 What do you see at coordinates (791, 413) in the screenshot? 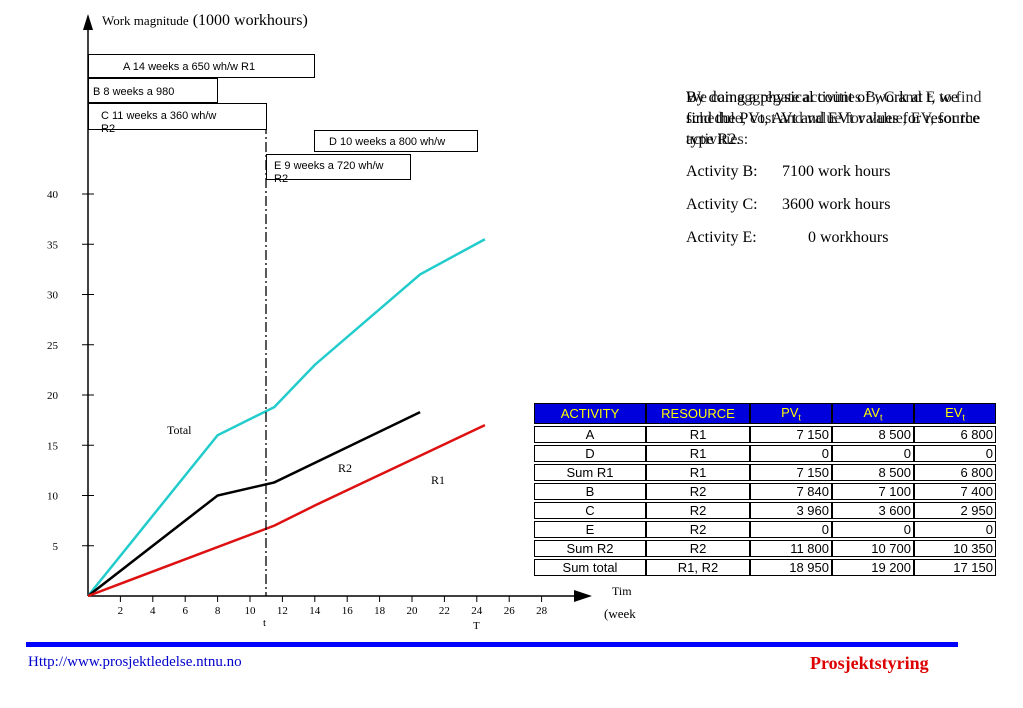
I see `col-pv: PVt` at bounding box center [791, 413].